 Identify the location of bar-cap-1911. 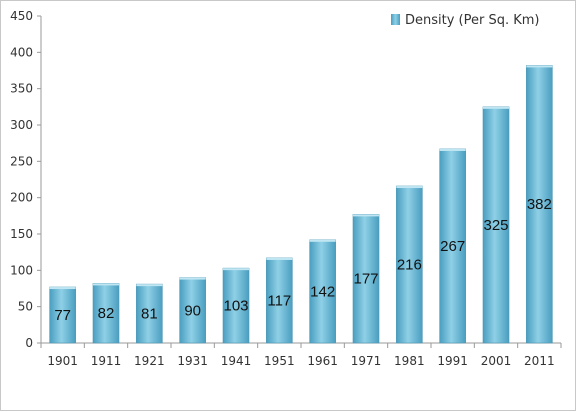
(106, 284).